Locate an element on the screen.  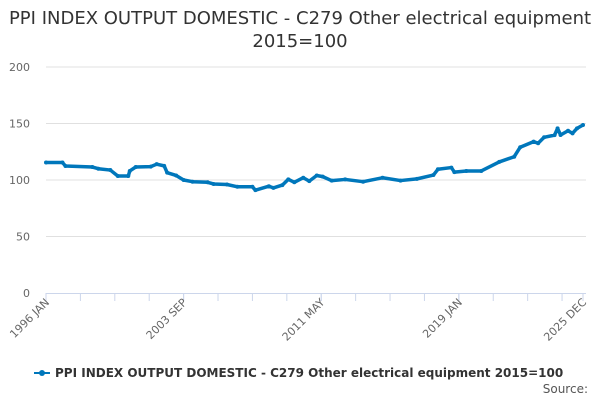
y-tick-label: 100 is located at coordinates (19, 180).